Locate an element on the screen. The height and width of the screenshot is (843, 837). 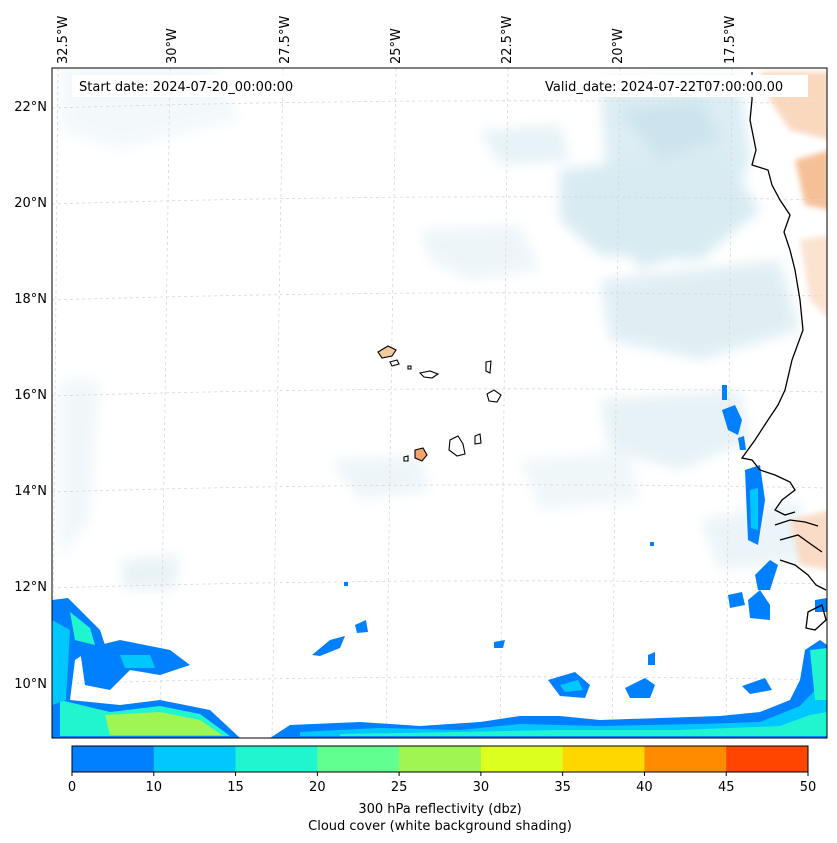
colorbar: 0 10 15 20 25 30 35 40 45 50 is located at coordinates (442, 770).